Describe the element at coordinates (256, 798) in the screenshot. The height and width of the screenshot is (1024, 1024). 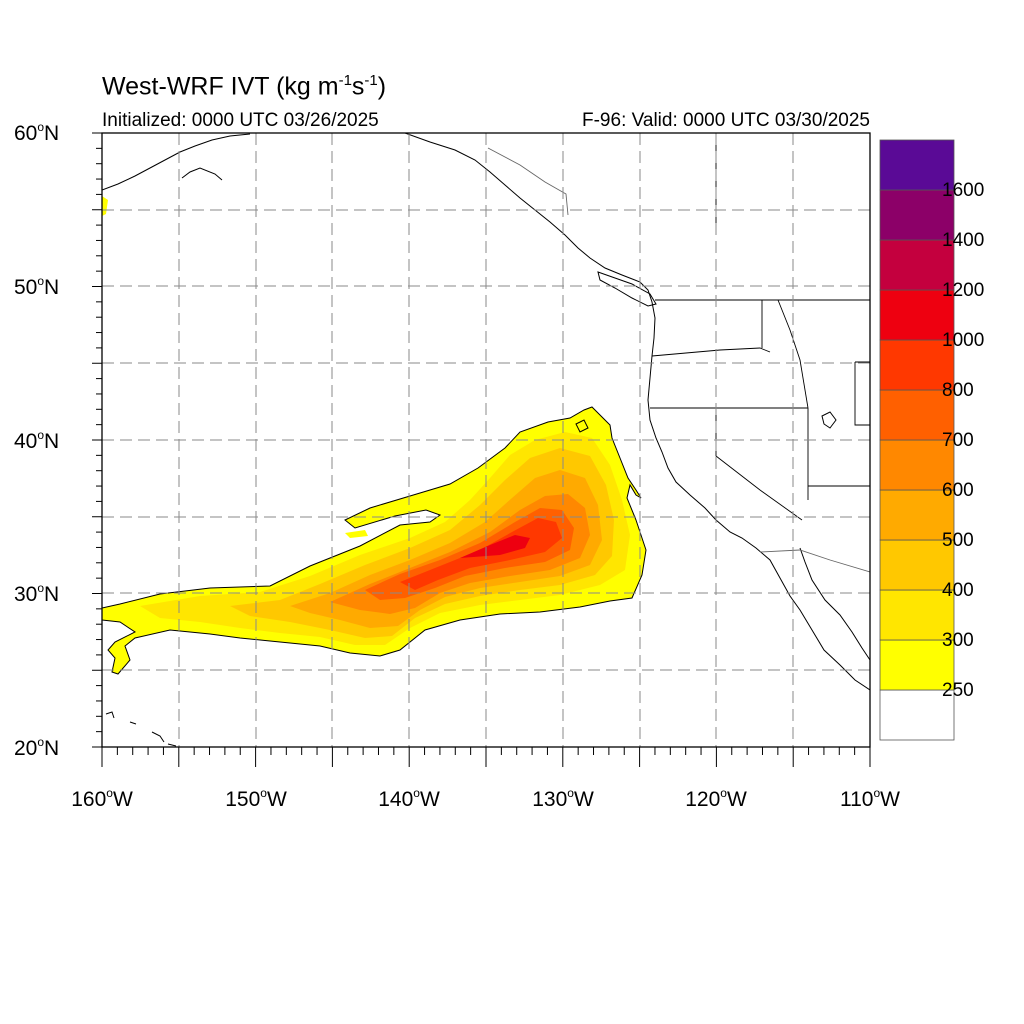
I see `lon-label-150w: 150oW` at that location.